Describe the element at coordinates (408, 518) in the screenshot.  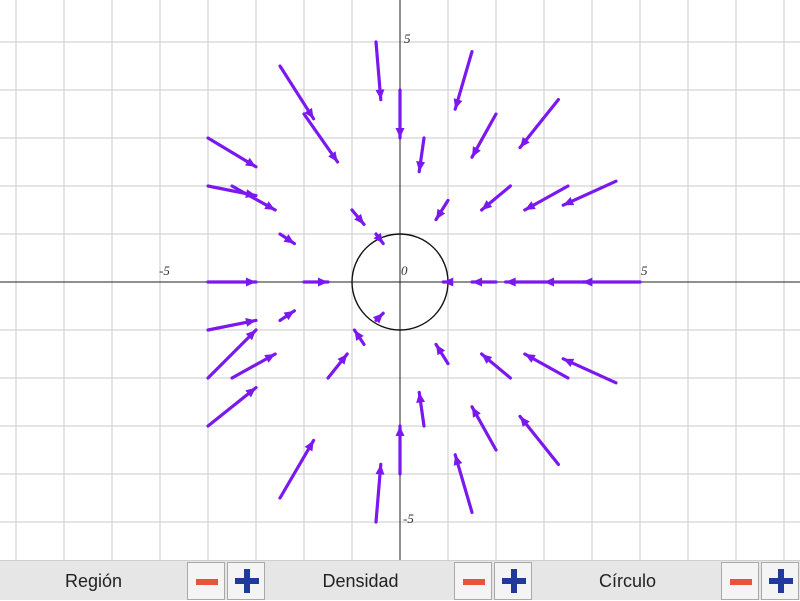
I see `tick-y-neg: -5` at that location.